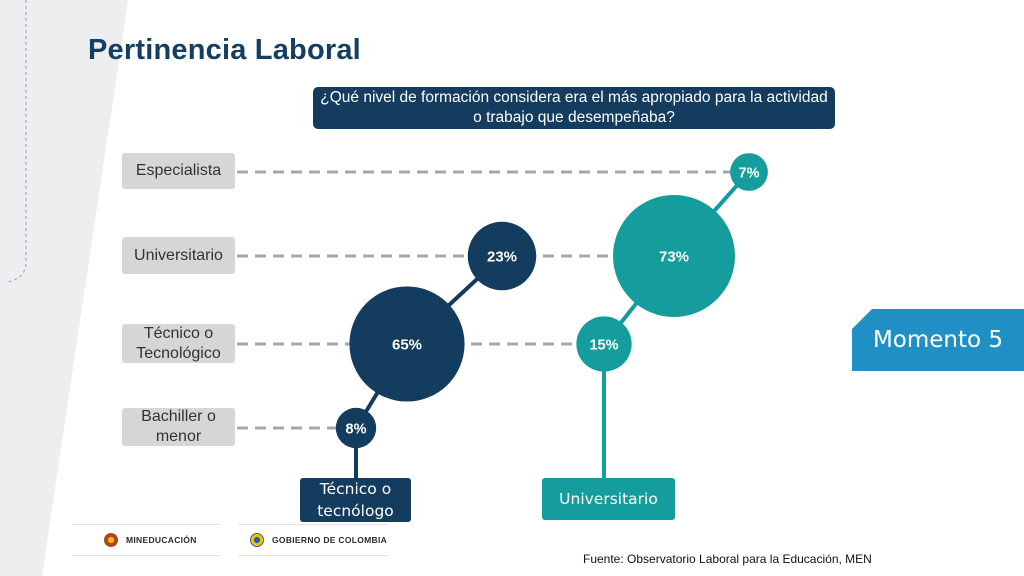 Image resolution: width=1024 pixels, height=576 pixels. What do you see at coordinates (161, 540) in the screenshot?
I see `logo-text: MINEDUCACIÓN` at bounding box center [161, 540].